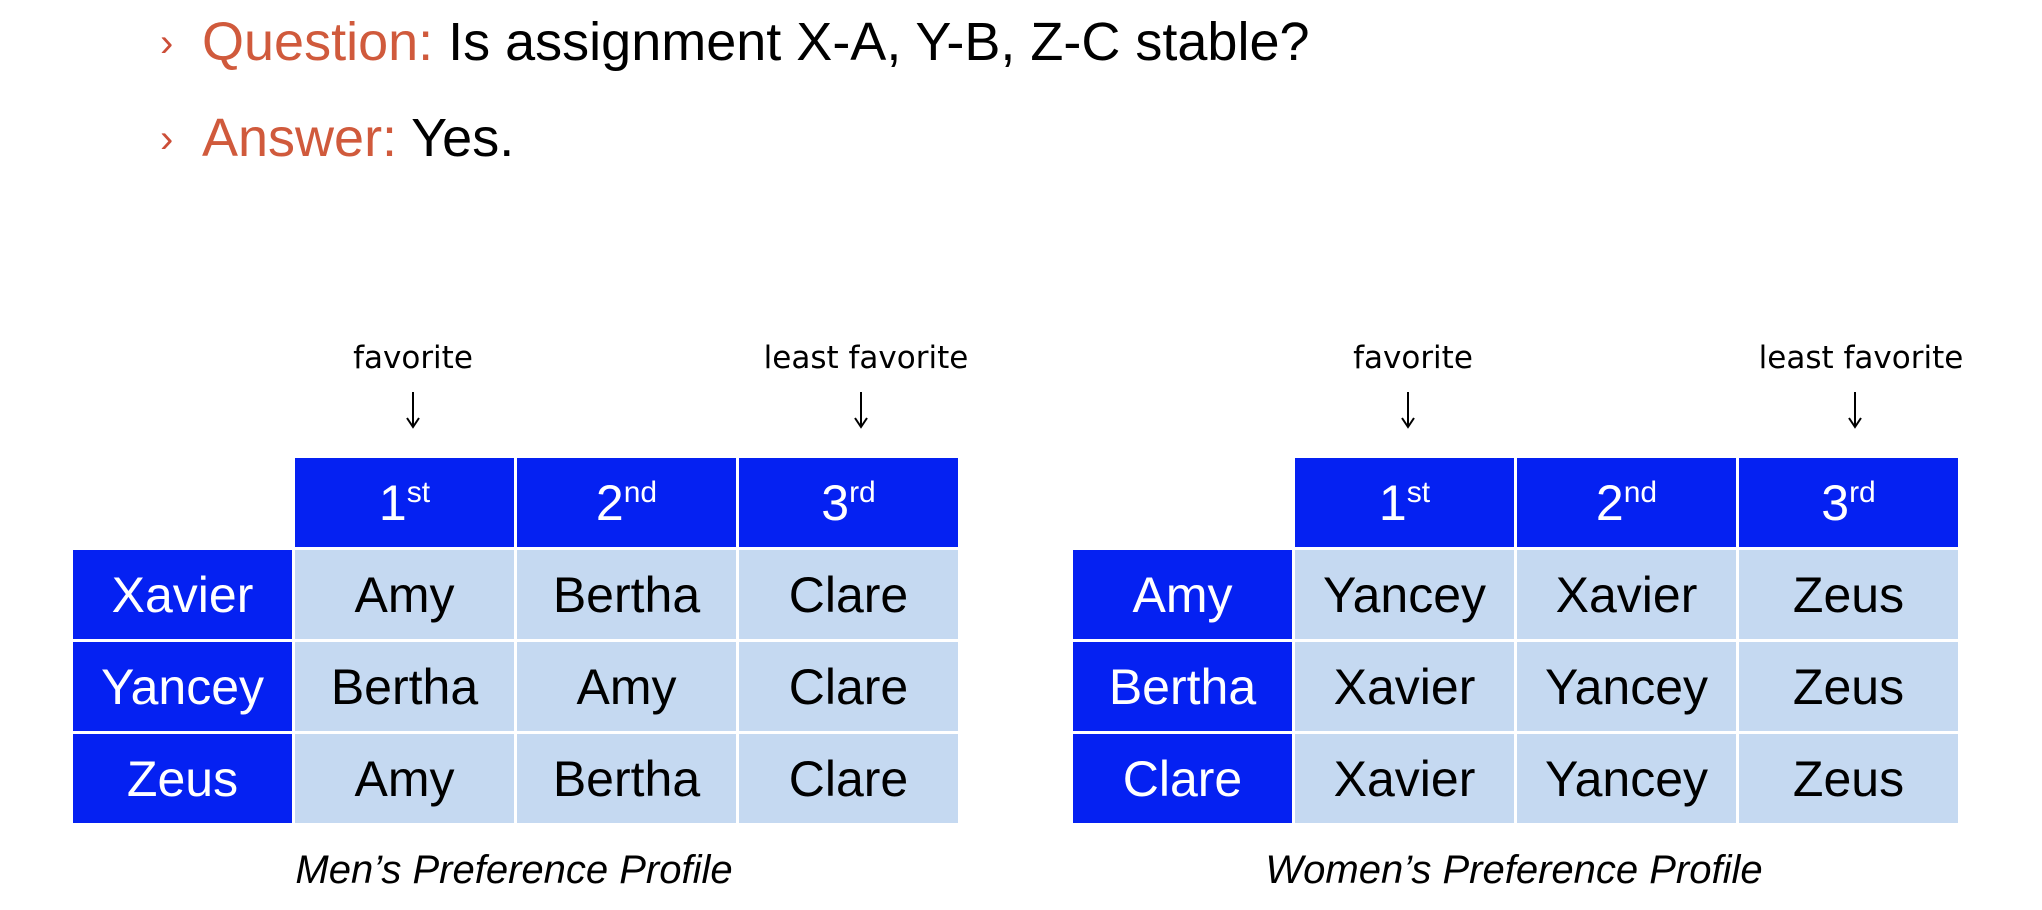 The image size is (2042, 910). I want to click on table-row: Clare Xavier Yancey Zeus, so click(1515, 778).